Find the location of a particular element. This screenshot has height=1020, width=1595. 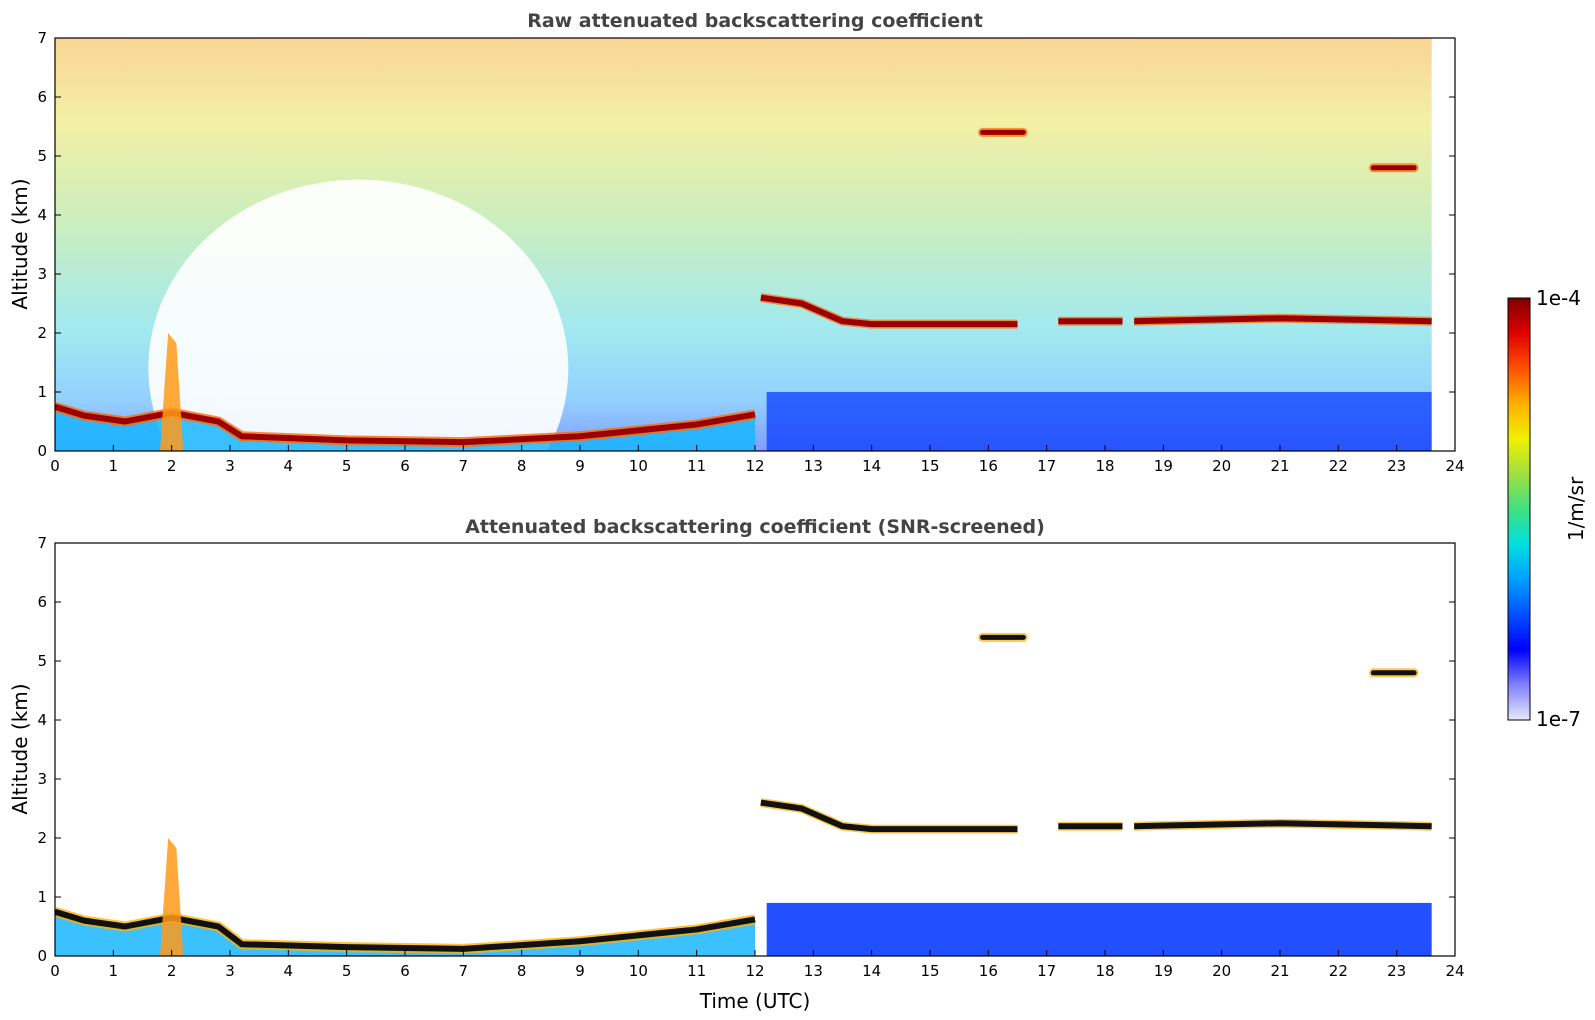

top-panel-y-tick-label-5: 5 is located at coordinates (42, 156).